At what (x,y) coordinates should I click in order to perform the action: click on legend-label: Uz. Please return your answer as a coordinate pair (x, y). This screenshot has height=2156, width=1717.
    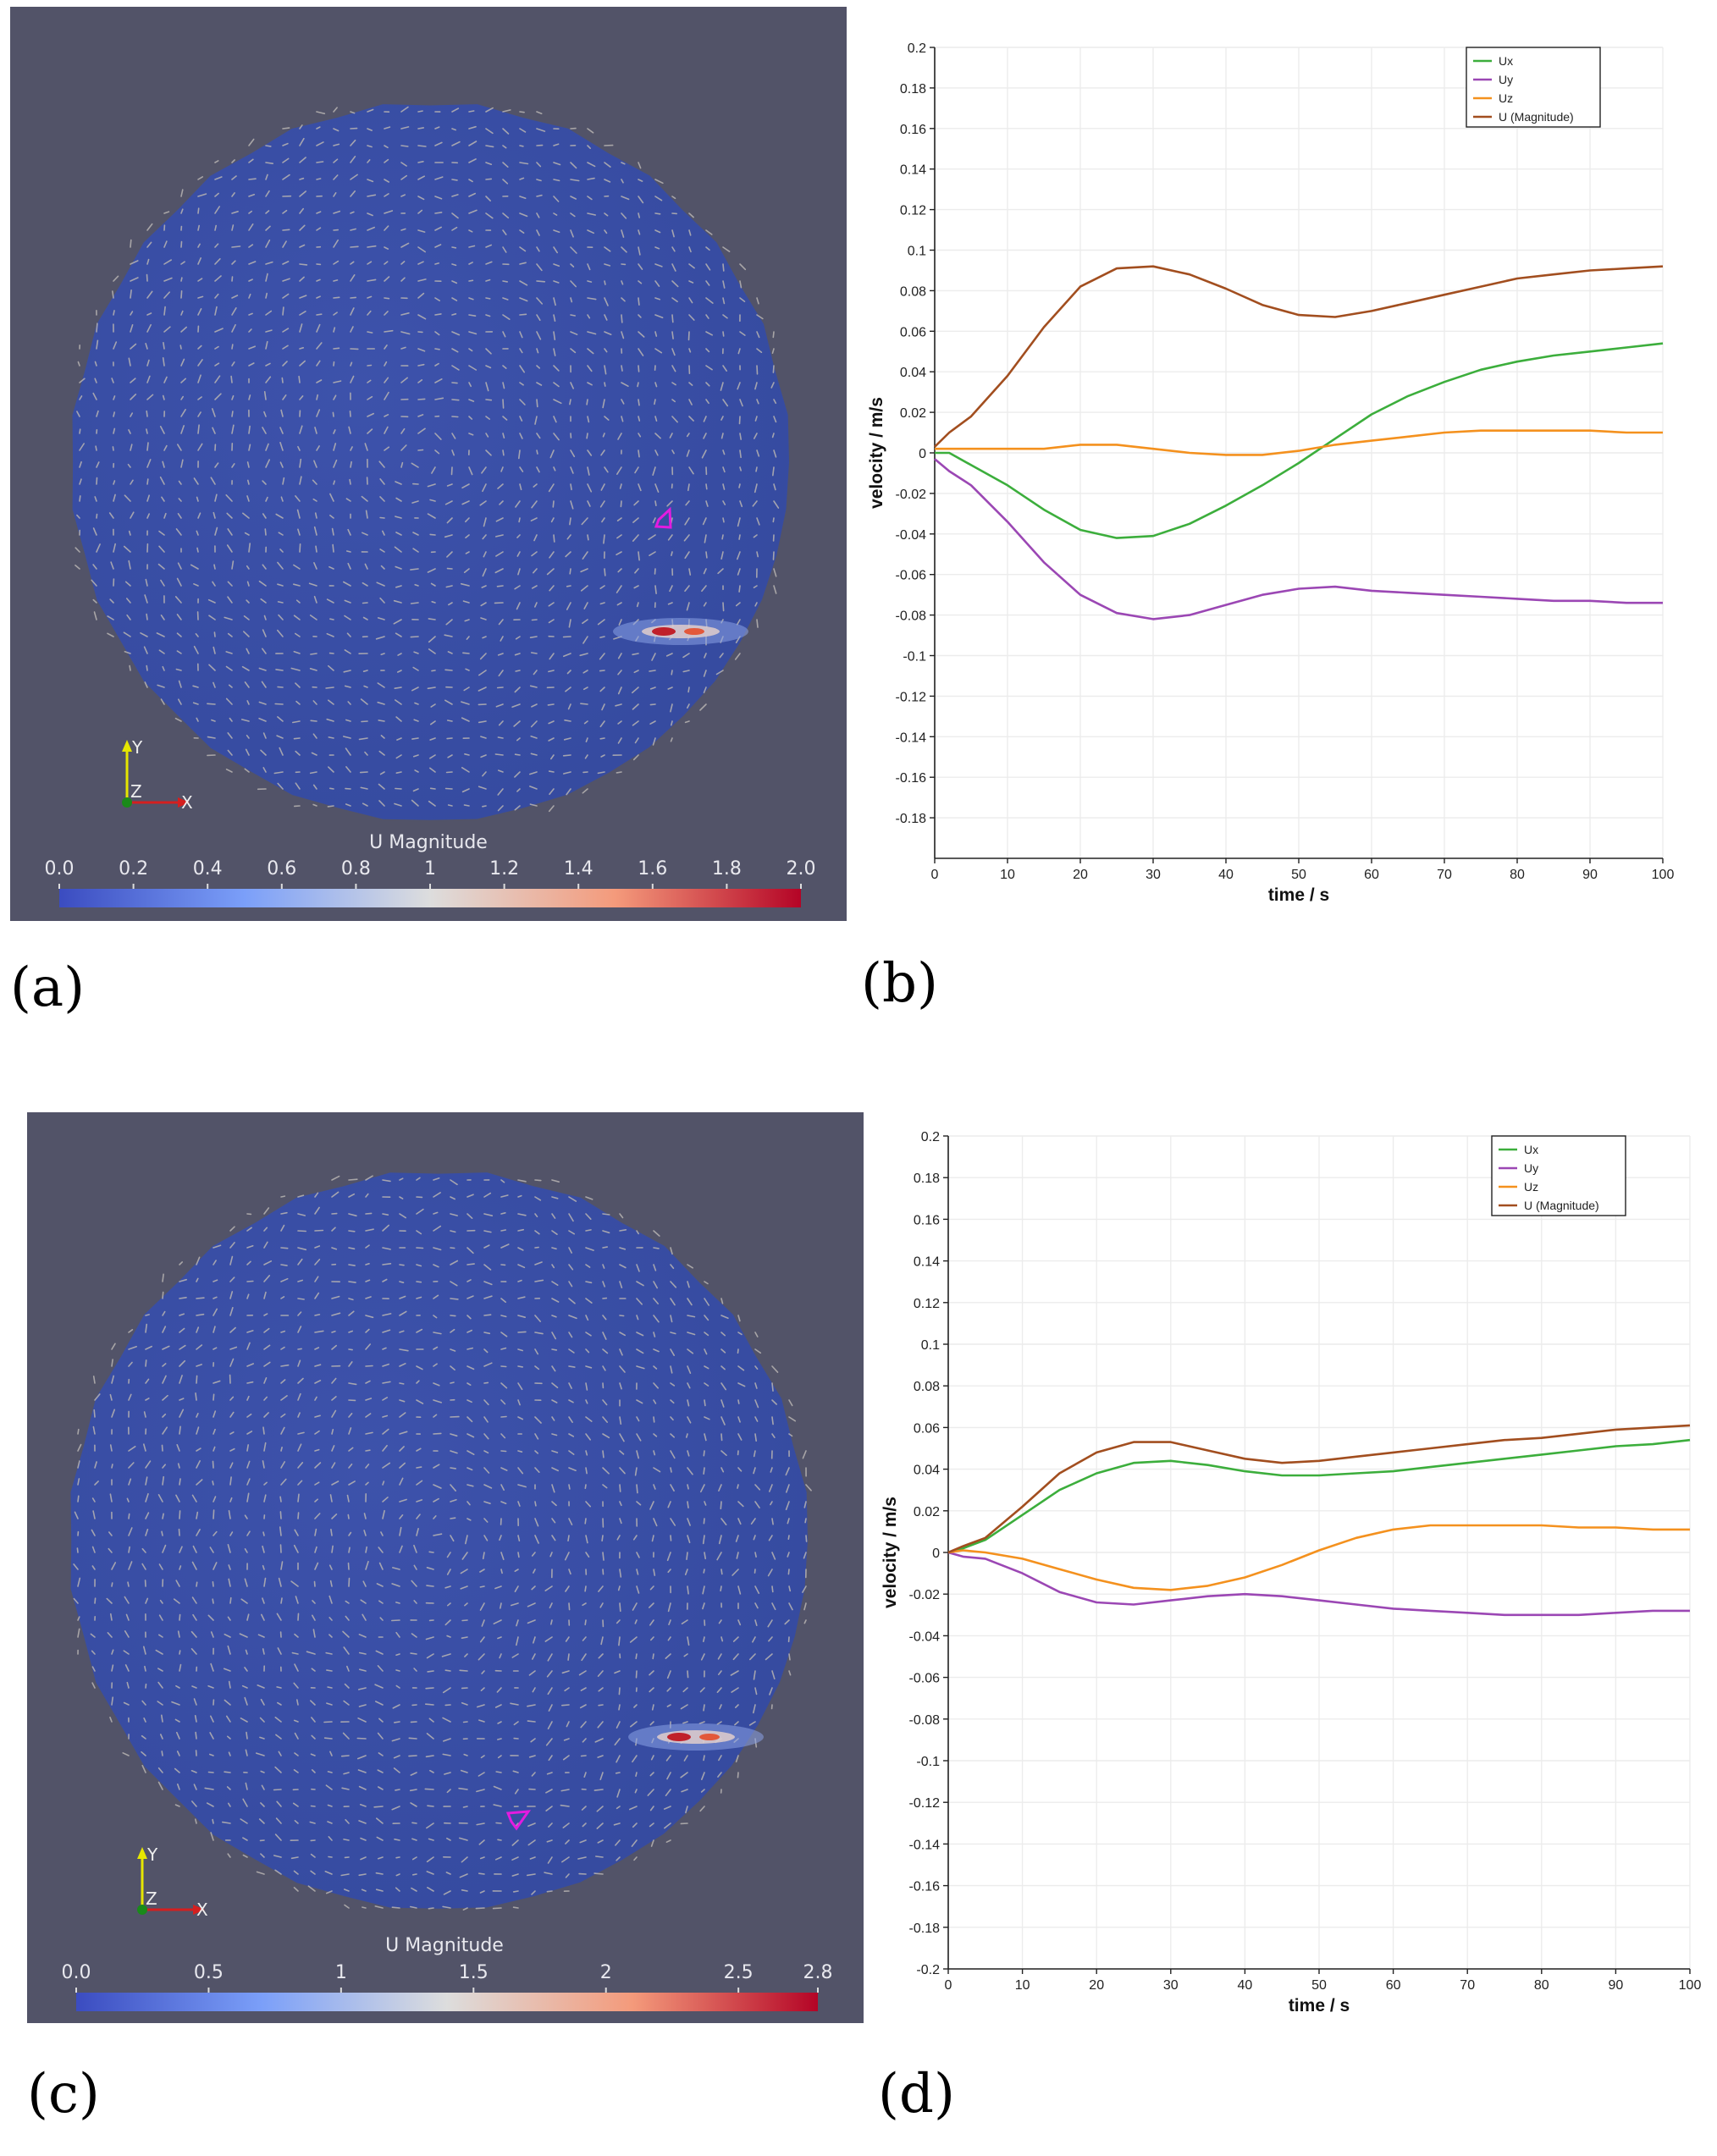
    Looking at the image, I should click on (1506, 98).